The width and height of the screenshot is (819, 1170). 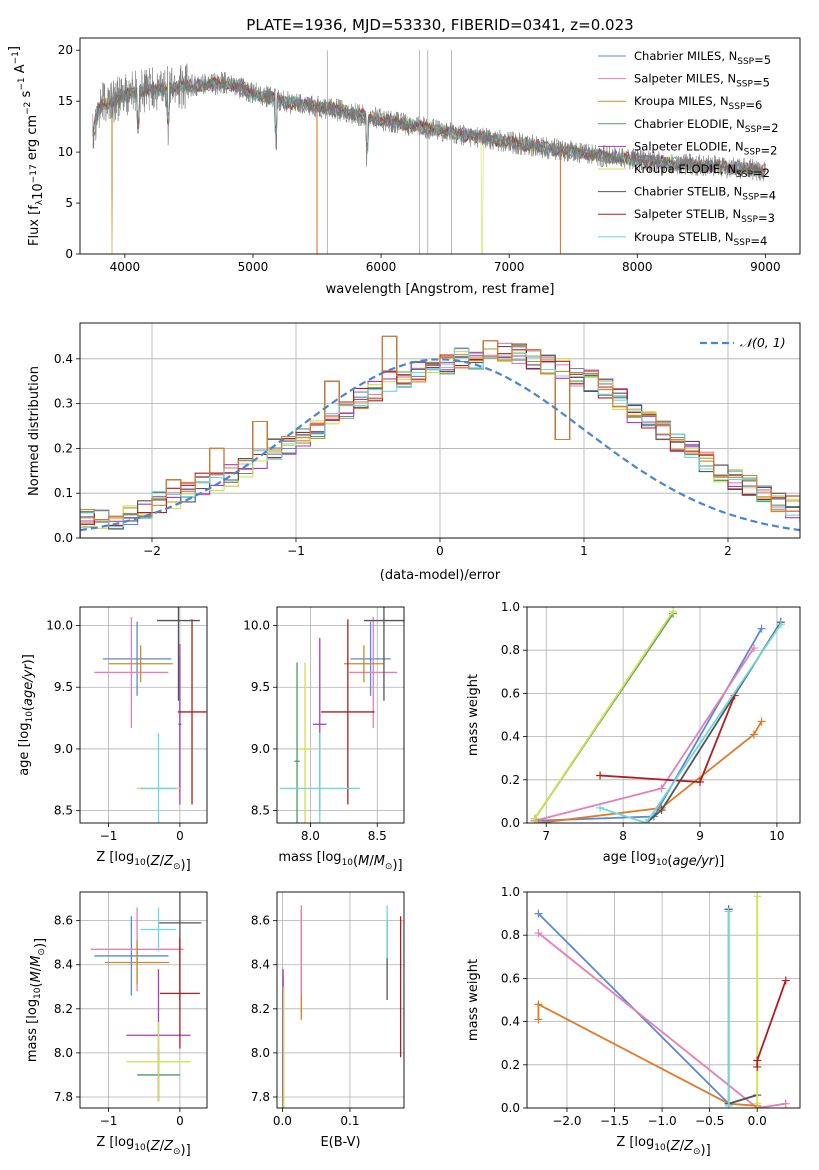 What do you see at coordinates (429, 152) in the screenshot?
I see `plot-area-spectrum` at bounding box center [429, 152].